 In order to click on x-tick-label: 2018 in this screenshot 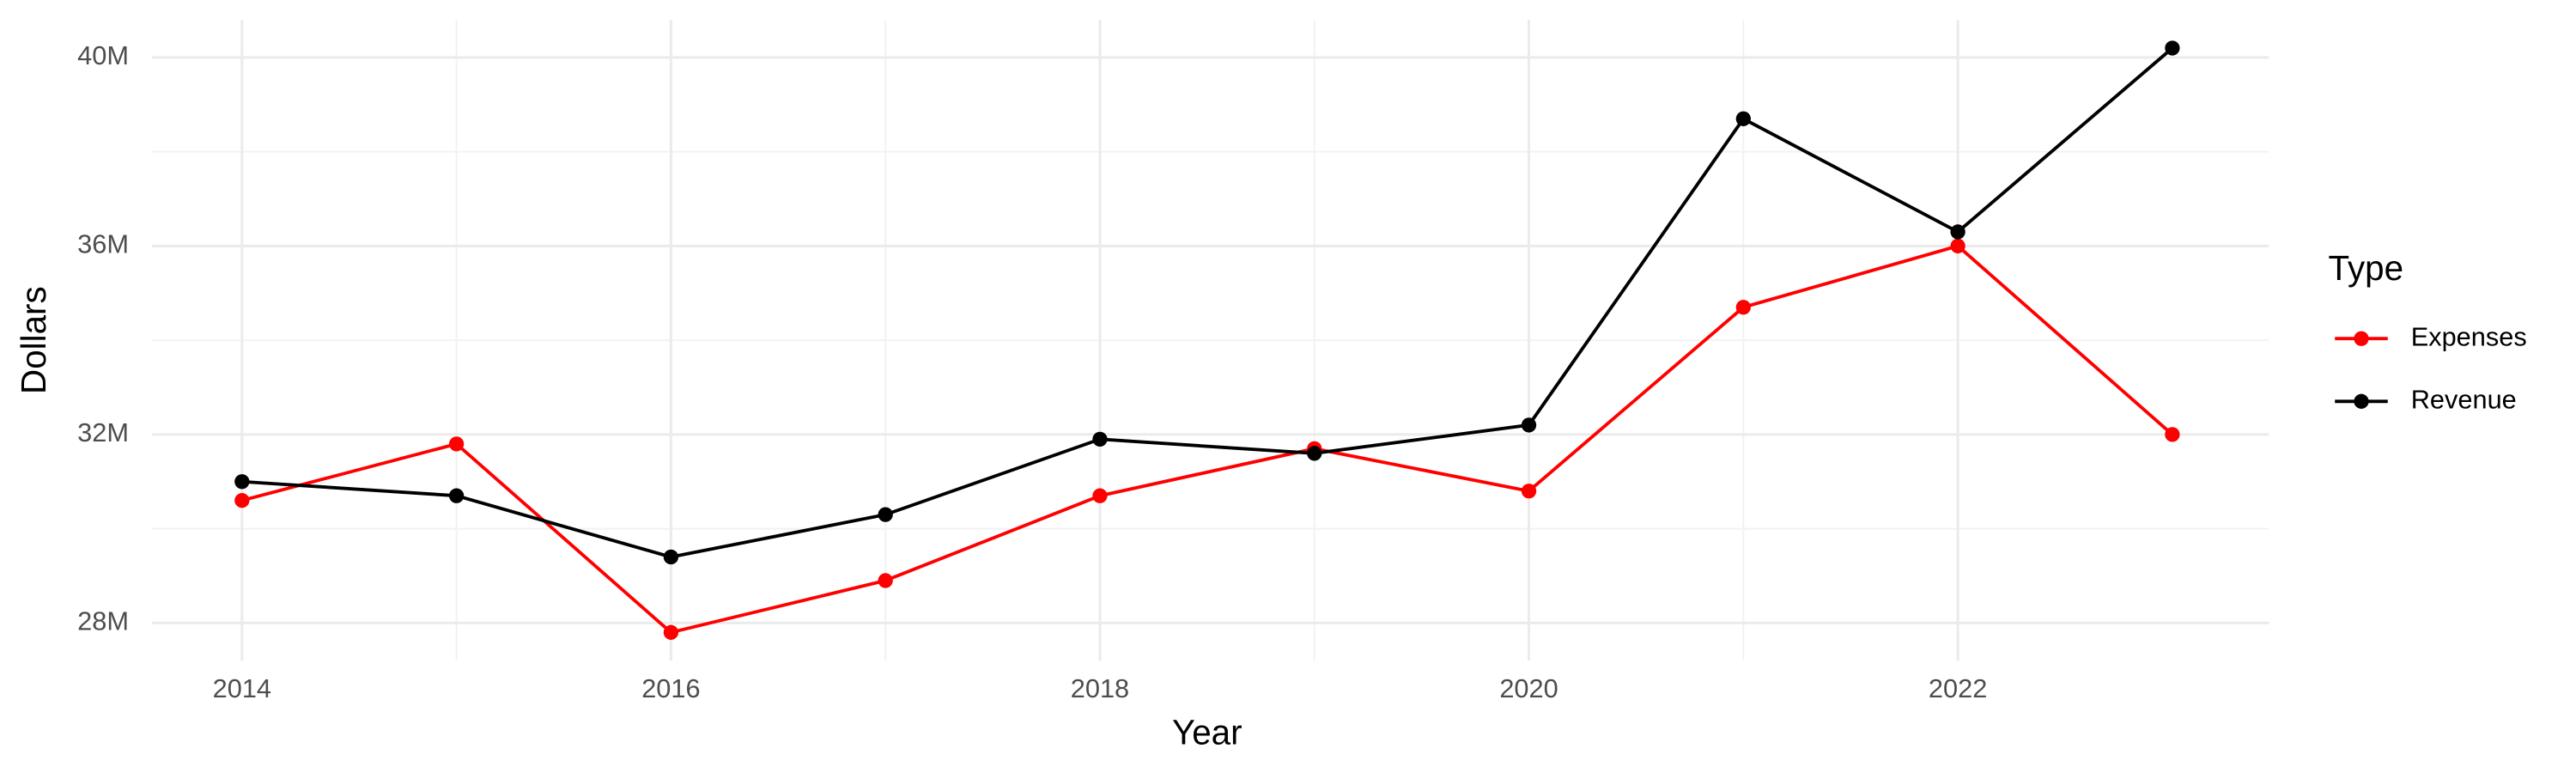, I will do `click(1100, 688)`.